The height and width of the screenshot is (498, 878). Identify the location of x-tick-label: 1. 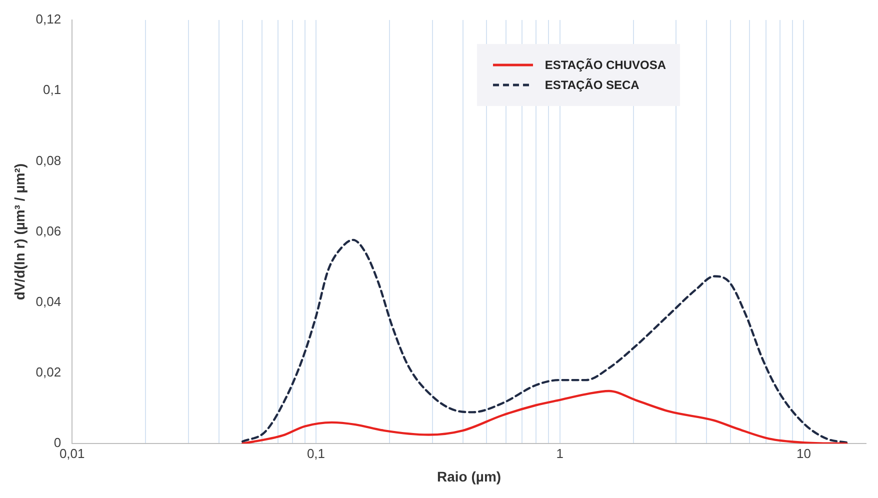
(560, 453).